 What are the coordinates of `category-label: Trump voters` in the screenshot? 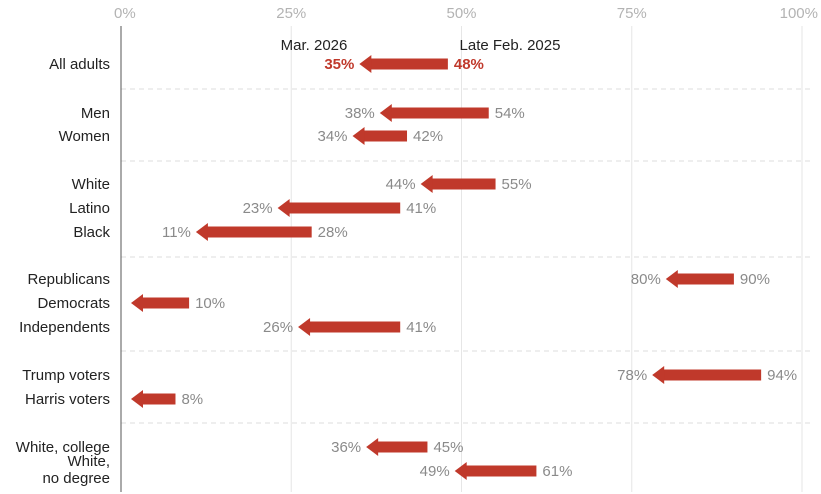 It's located at (66, 375).